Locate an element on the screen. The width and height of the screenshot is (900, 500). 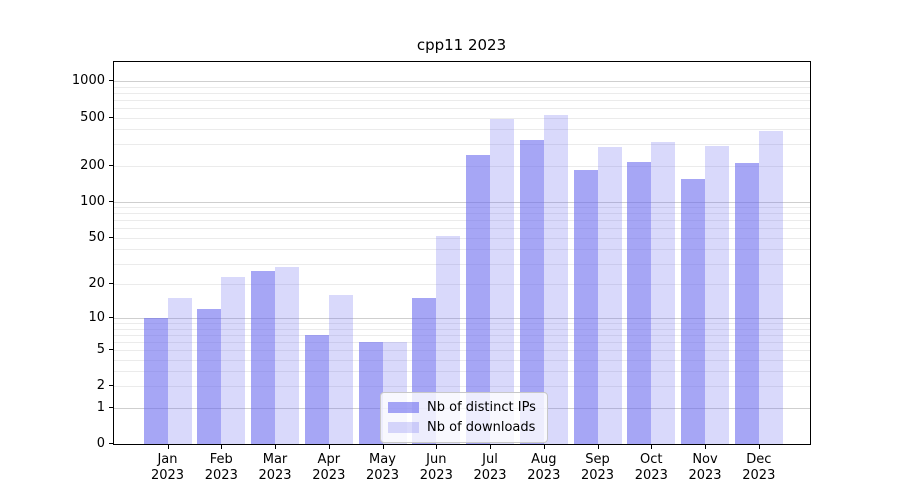
legend-row-downloads: Nb of downloads is located at coordinates (462, 427).